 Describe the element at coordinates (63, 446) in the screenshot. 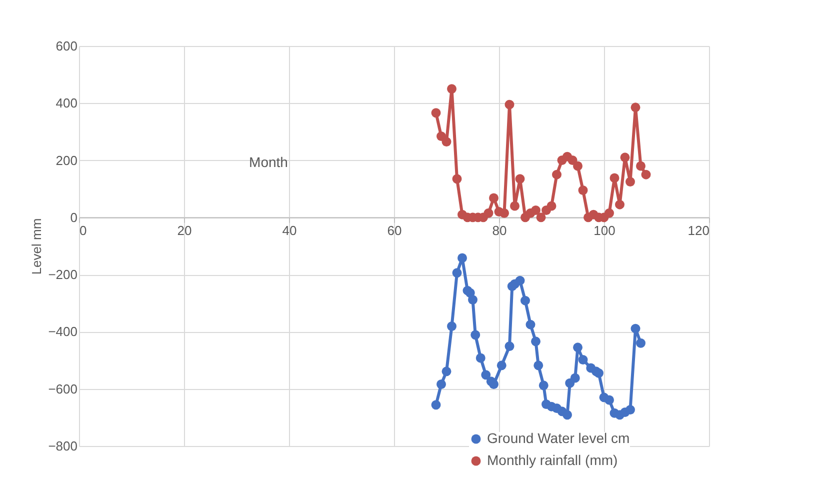

I see `y-tick-label: −800` at that location.